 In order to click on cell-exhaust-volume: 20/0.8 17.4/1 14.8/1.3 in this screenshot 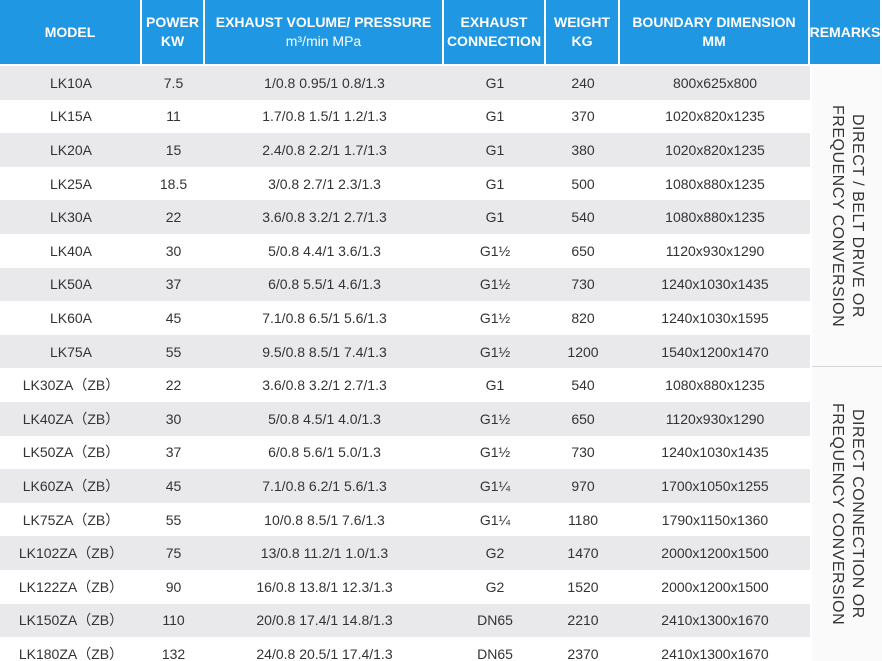, I will do `click(324, 620)`.